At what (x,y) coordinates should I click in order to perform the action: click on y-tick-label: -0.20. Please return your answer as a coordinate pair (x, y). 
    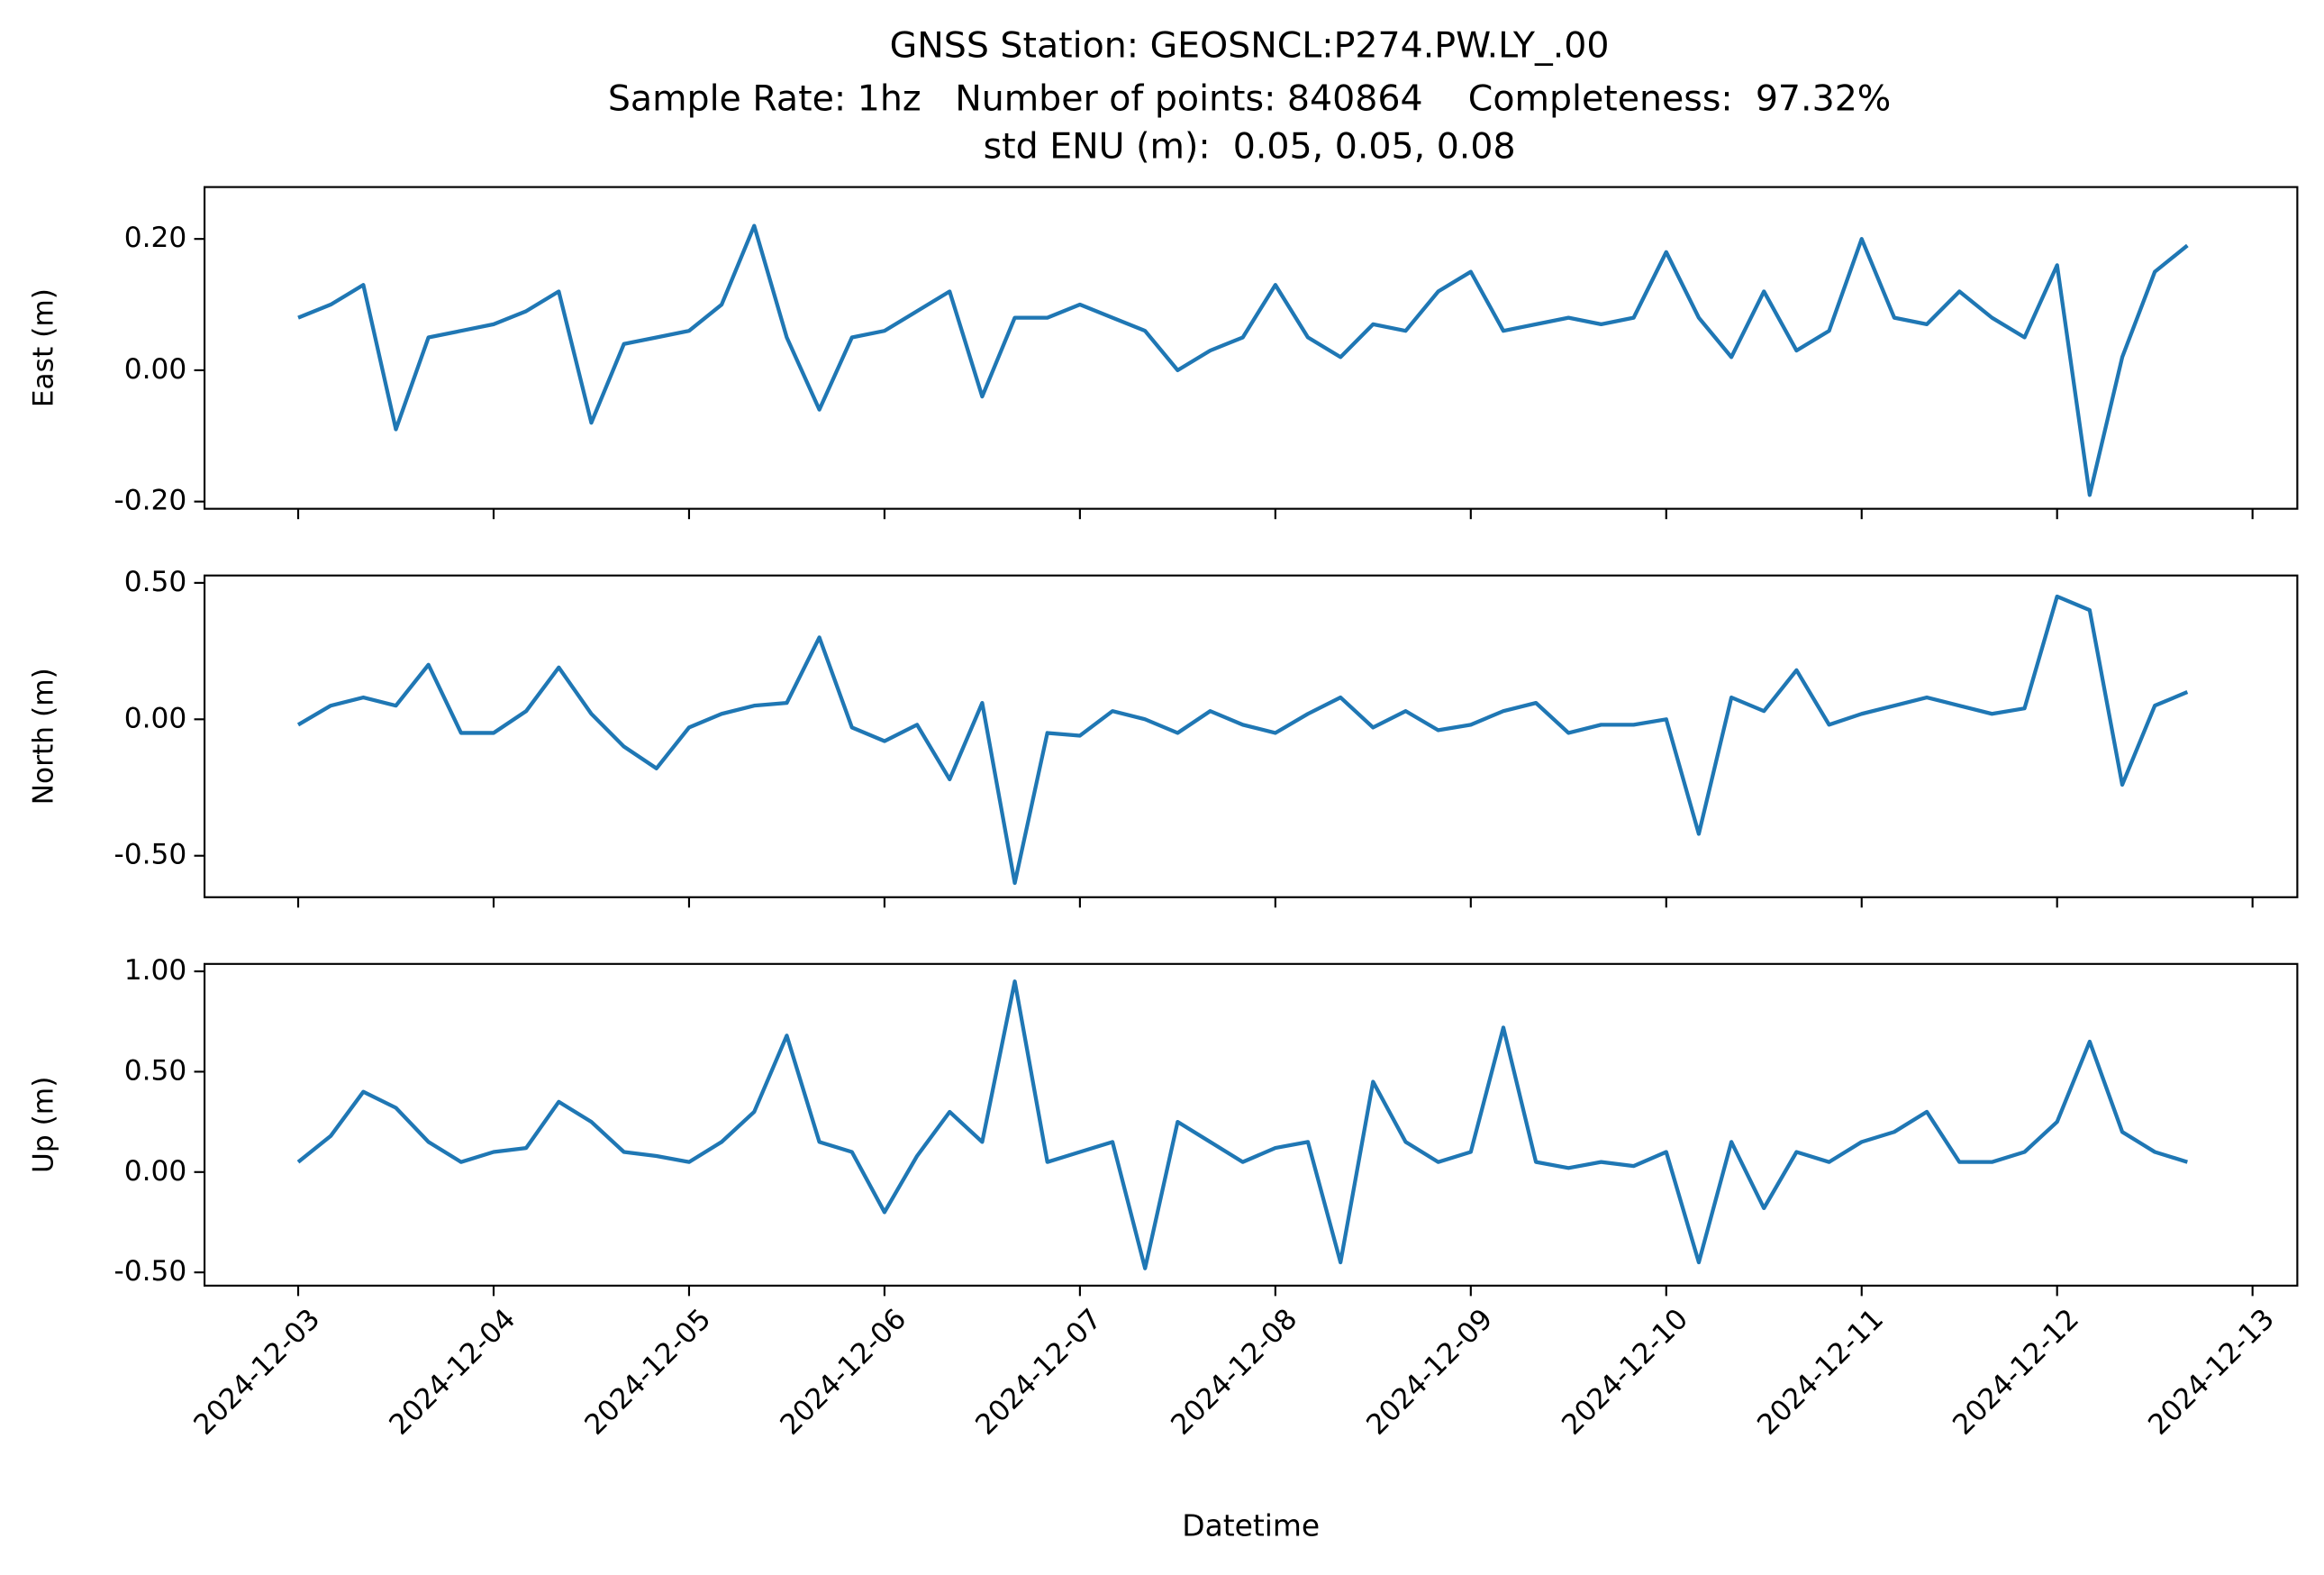
    Looking at the image, I should click on (149, 501).